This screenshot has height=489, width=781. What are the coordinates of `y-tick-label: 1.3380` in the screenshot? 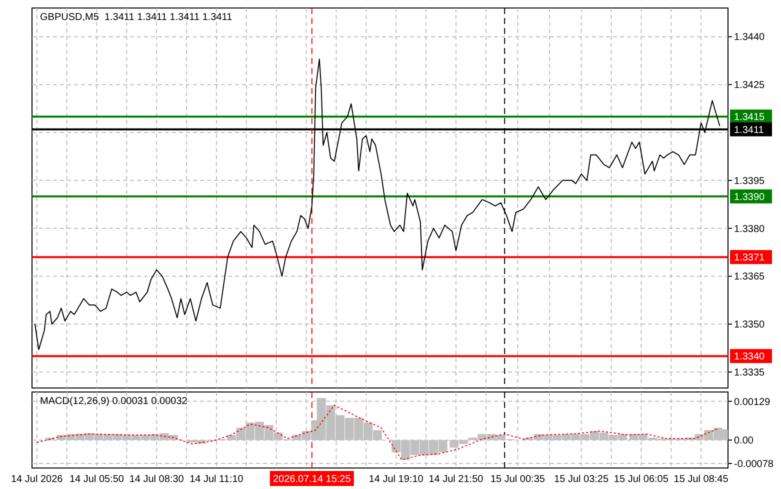 It's located at (750, 229).